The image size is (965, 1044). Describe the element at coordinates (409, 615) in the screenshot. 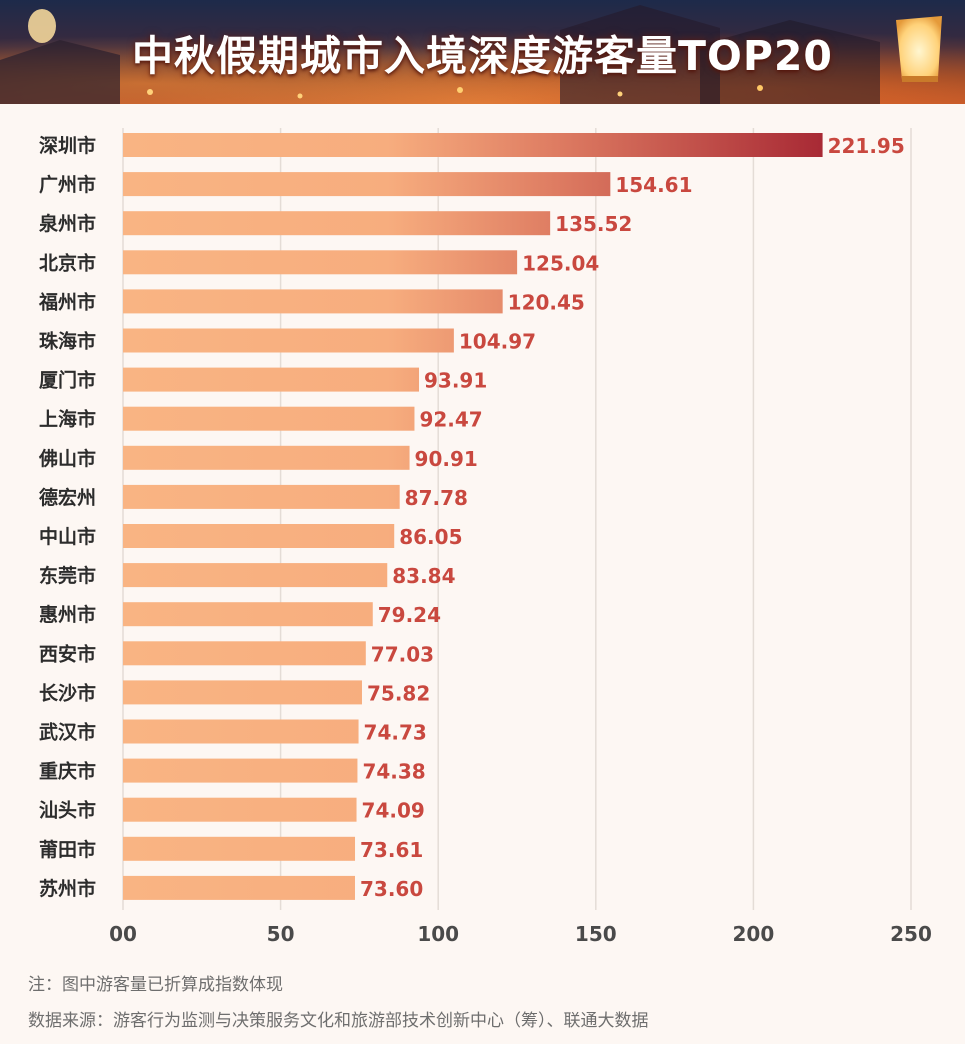

I see `value-label: 79.24` at that location.